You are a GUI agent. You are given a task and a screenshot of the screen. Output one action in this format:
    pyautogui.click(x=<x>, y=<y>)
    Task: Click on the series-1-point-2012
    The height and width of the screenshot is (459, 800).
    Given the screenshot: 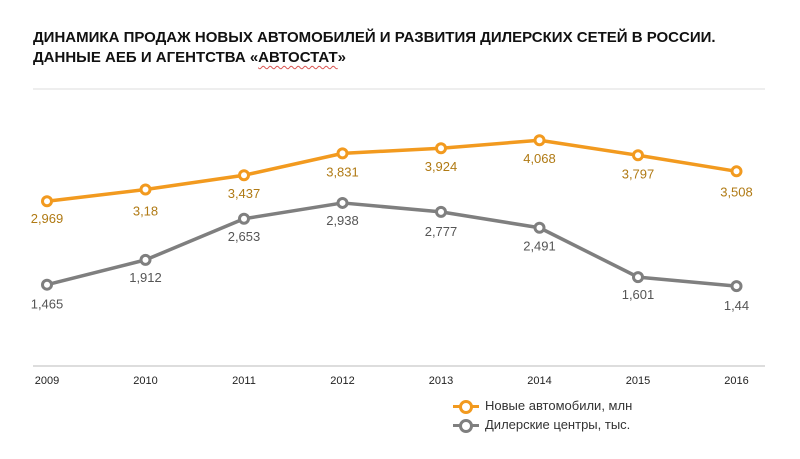 What is the action you would take?
    pyautogui.click(x=342, y=202)
    